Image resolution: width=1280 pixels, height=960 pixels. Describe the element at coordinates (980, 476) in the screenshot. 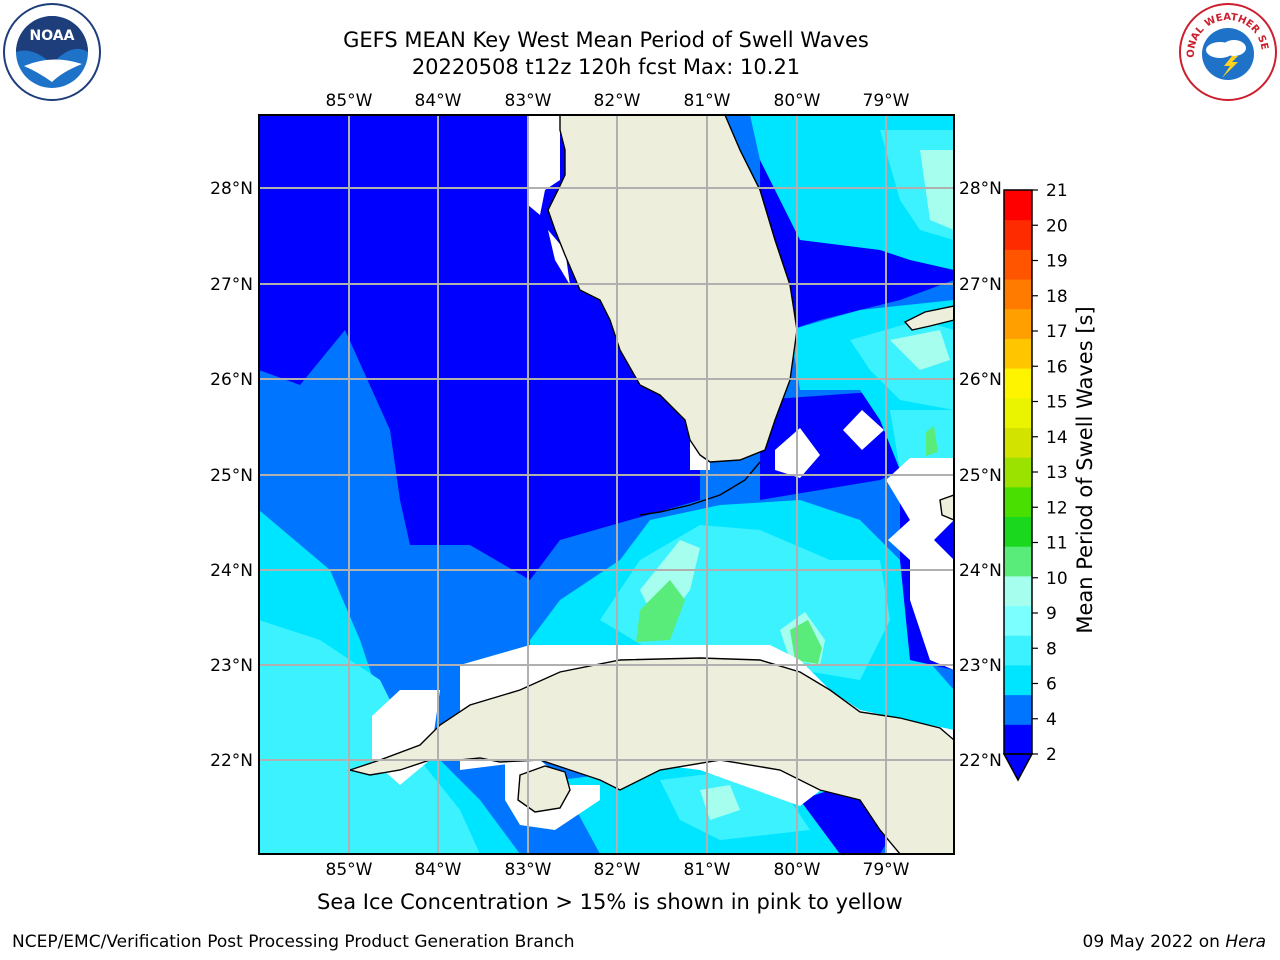

I see `lat-label-right: 25°N` at that location.